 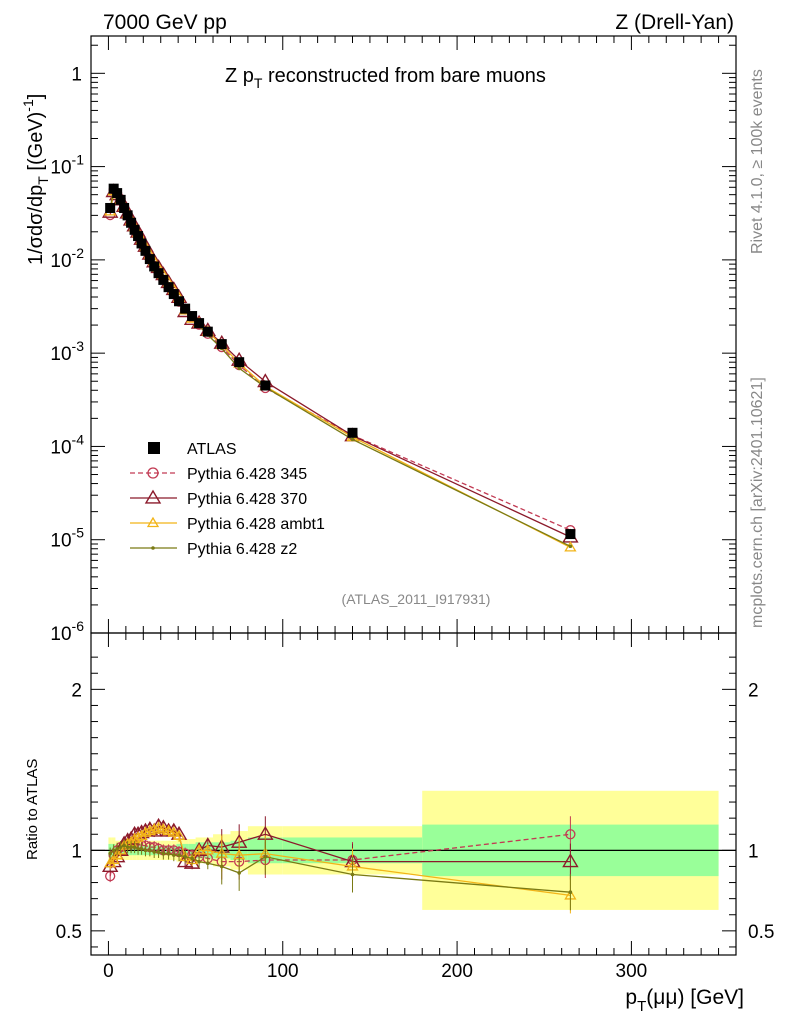 What do you see at coordinates (684, 1000) in the screenshot?
I see `x-axis-label: pT(μμ) [GeV]` at bounding box center [684, 1000].